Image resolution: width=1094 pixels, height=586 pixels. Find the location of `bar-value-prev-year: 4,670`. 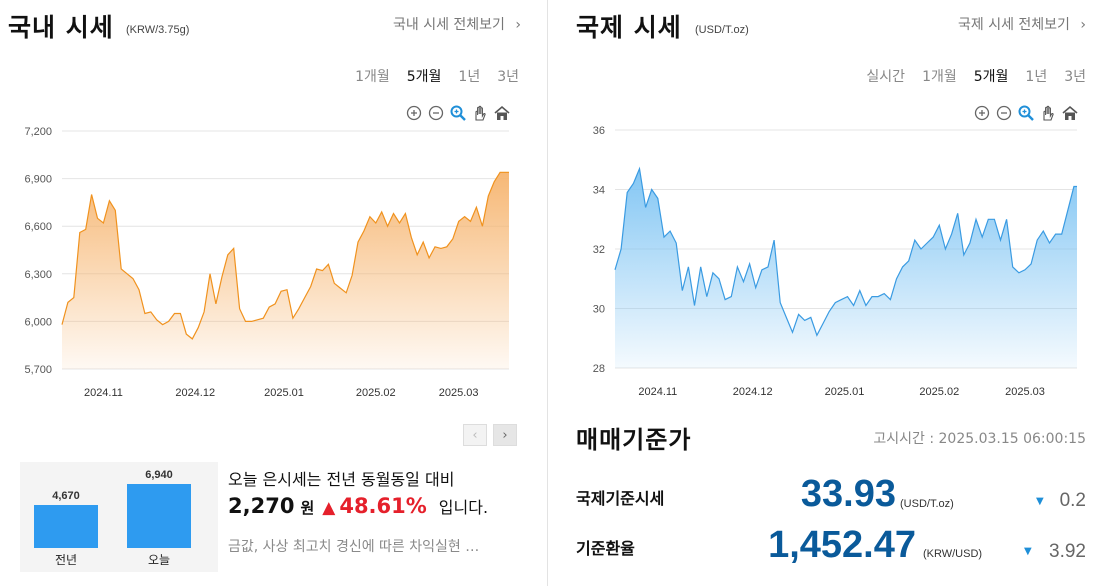

bar-value-prev-year: 4,670 is located at coordinates (66, 495).